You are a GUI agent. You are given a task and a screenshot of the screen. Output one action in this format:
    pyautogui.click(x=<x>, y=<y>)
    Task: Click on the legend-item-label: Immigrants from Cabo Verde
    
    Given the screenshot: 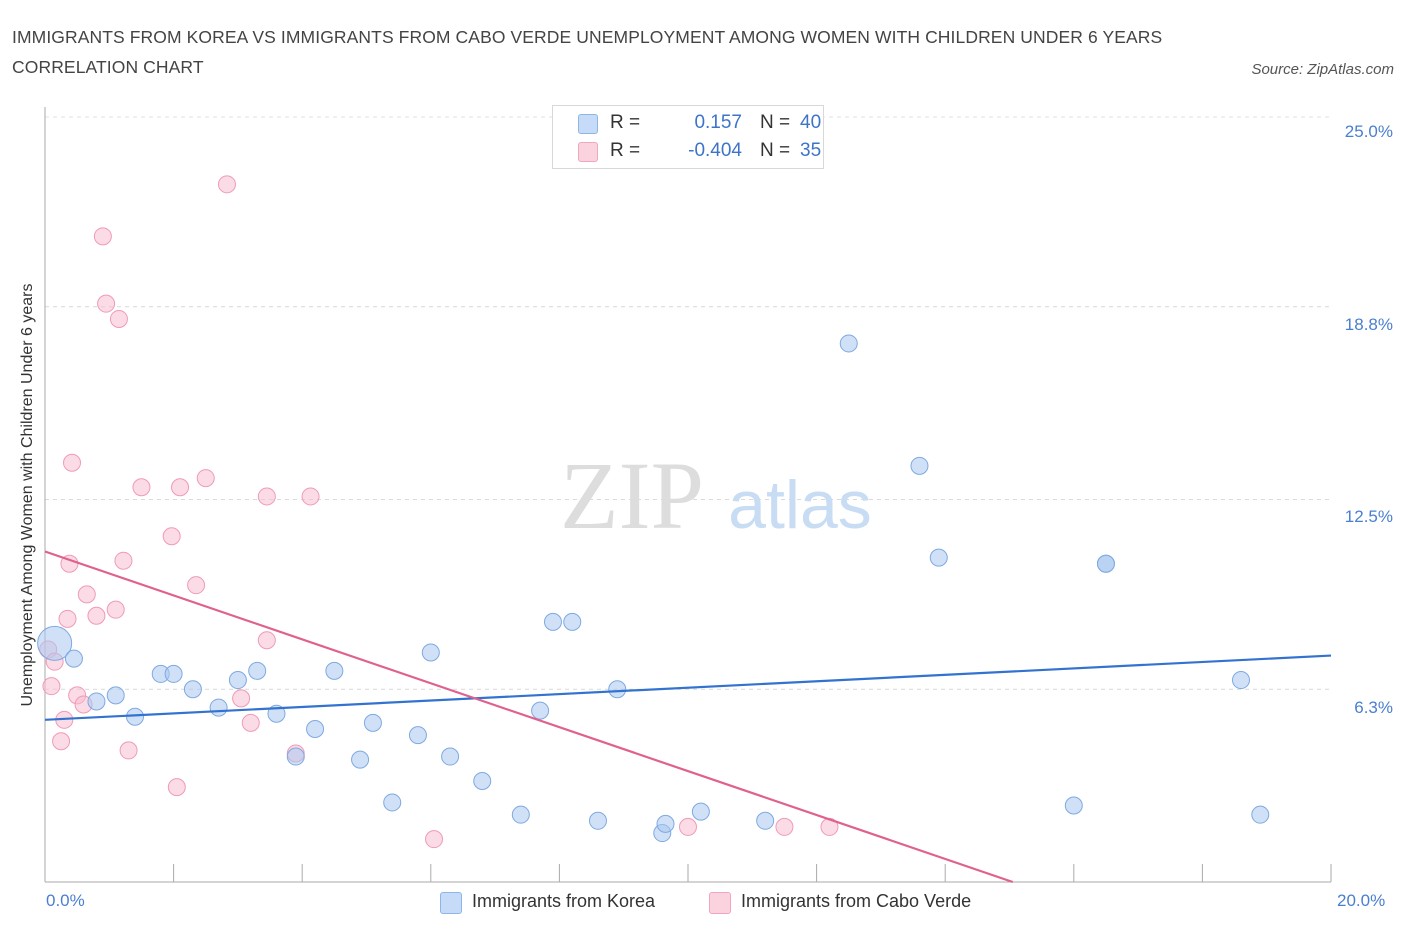 What is the action you would take?
    pyautogui.click(x=856, y=901)
    